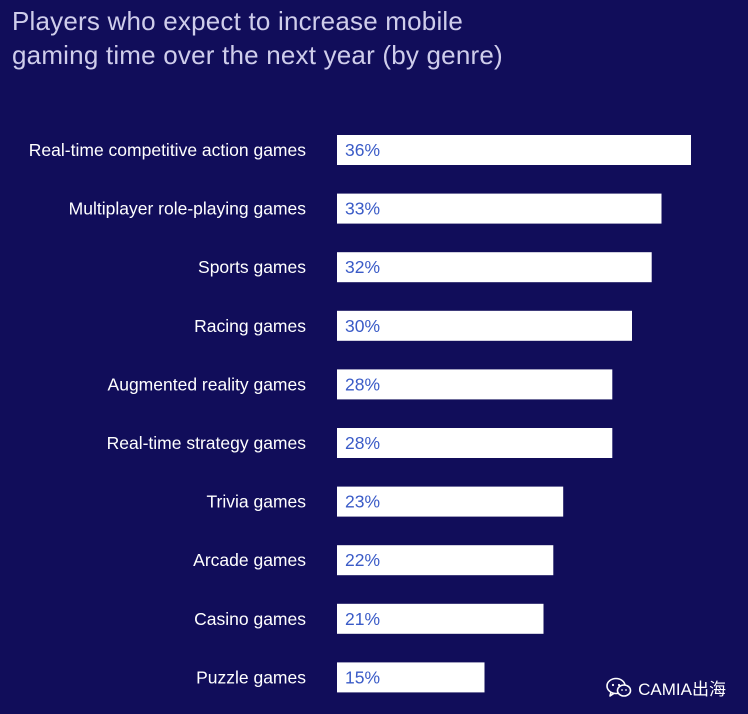 The width and height of the screenshot is (748, 714). Describe the element at coordinates (362, 560) in the screenshot. I see `value-label: 22%` at that location.